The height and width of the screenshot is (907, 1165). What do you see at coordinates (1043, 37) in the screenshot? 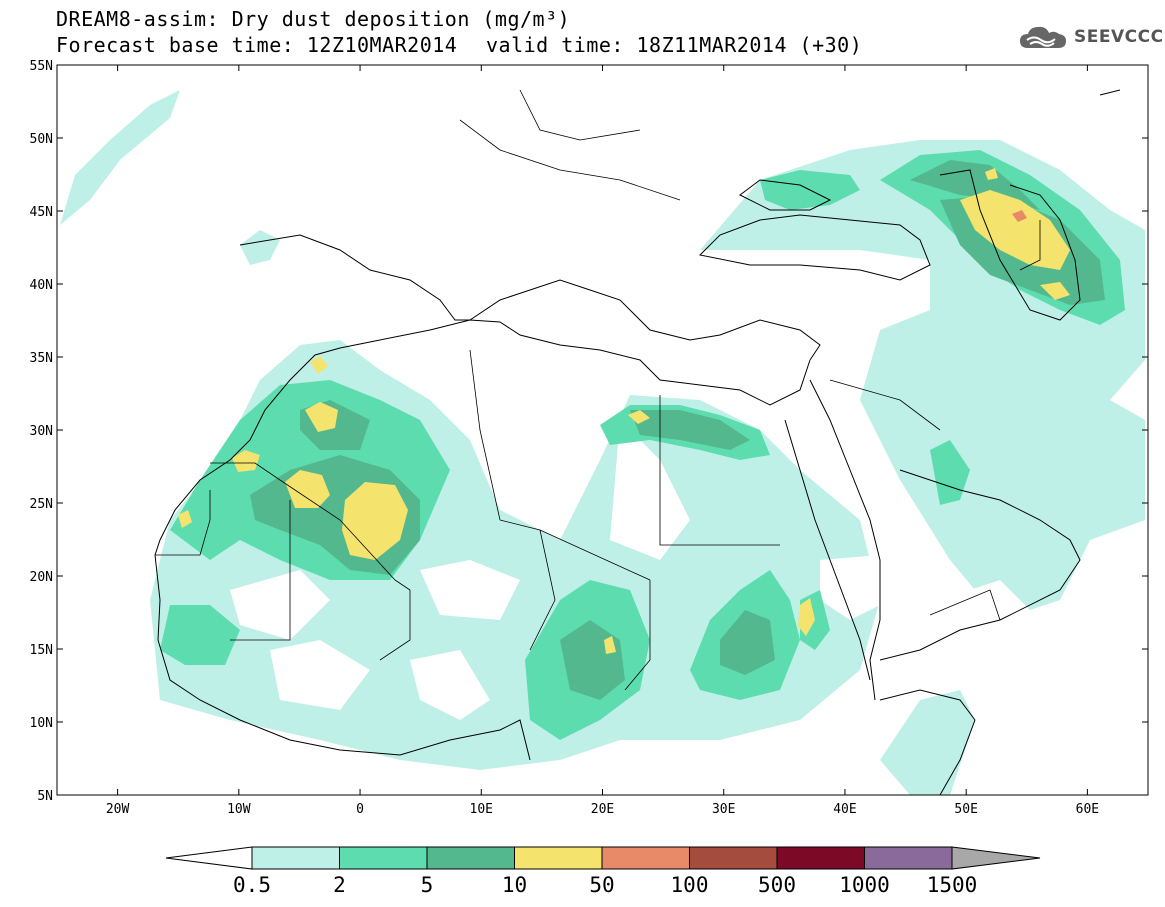
I see `cloud-icon` at bounding box center [1043, 37].